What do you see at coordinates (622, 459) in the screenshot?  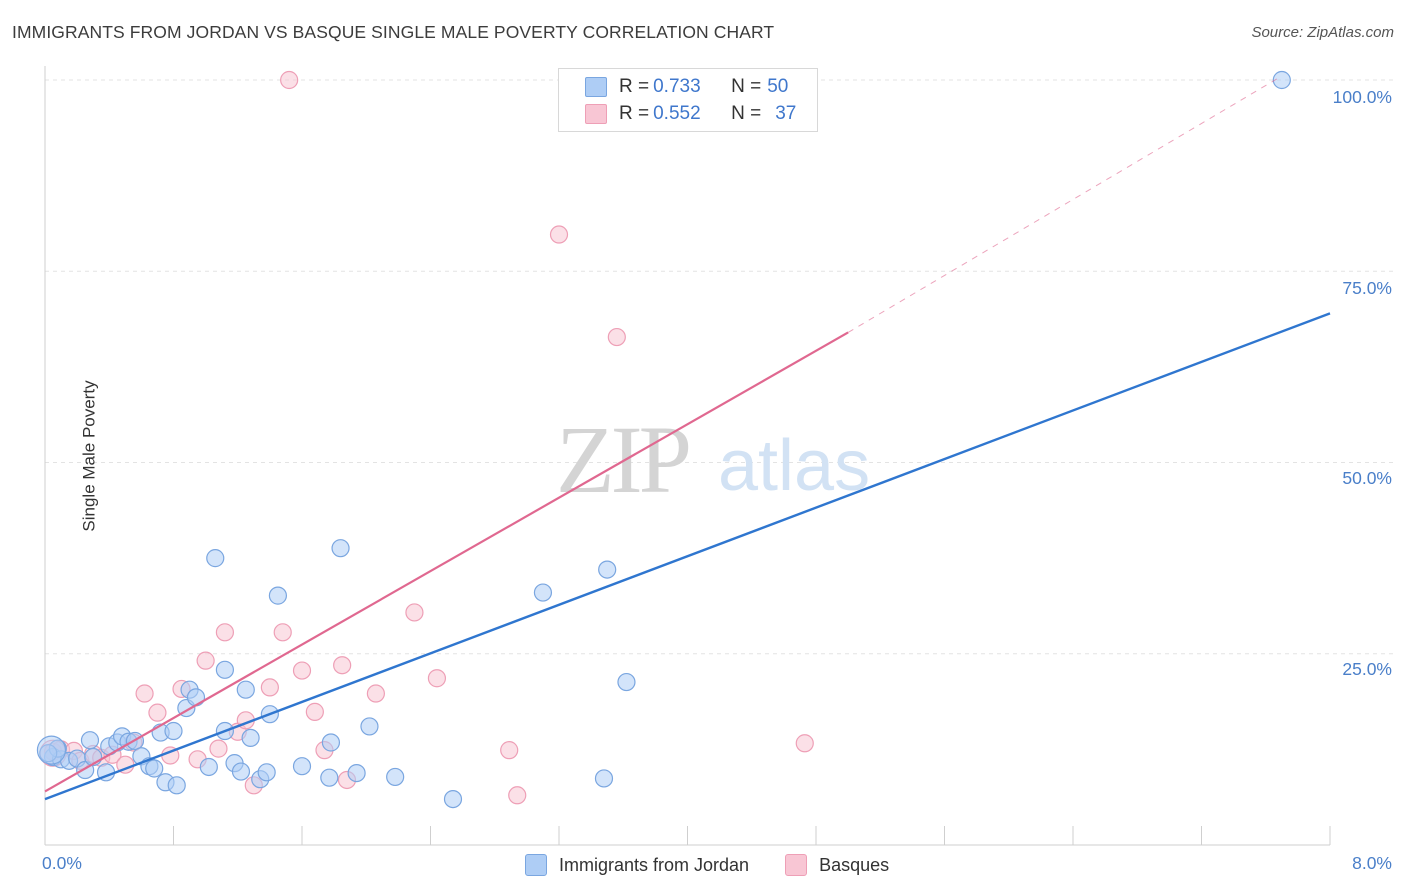 I see `watermark-zip: ZIP` at bounding box center [622, 459].